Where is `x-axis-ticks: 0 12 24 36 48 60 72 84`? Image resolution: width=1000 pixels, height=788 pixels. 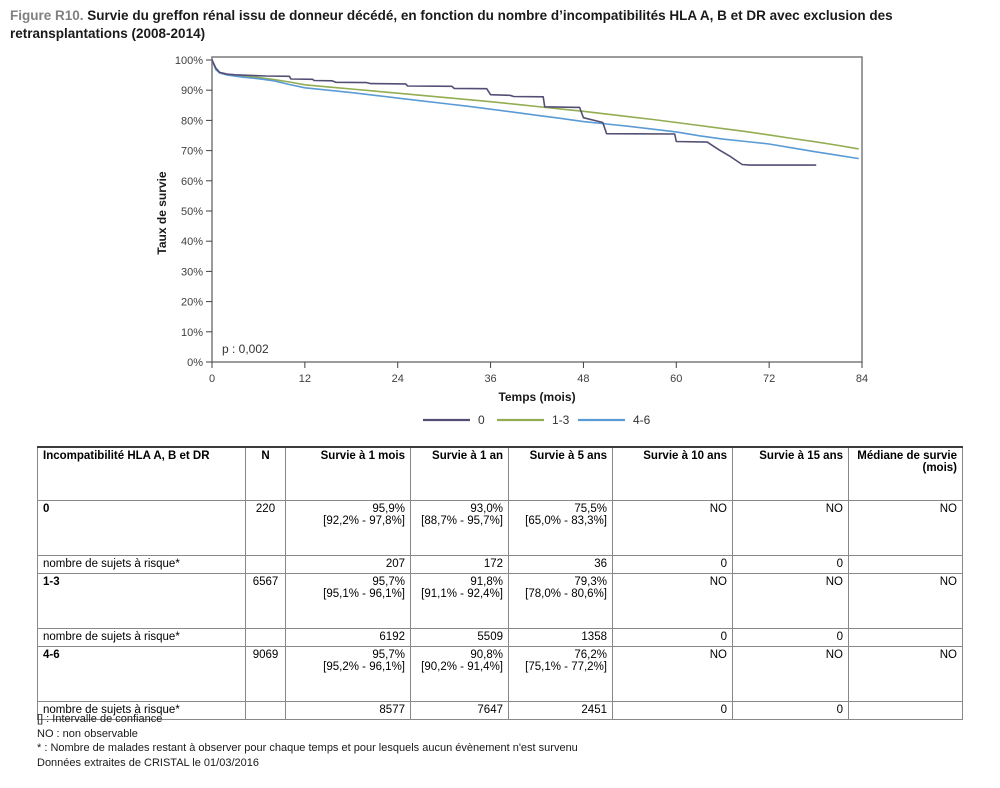 x-axis-ticks: 0 12 24 36 48 60 72 84 is located at coordinates (538, 373).